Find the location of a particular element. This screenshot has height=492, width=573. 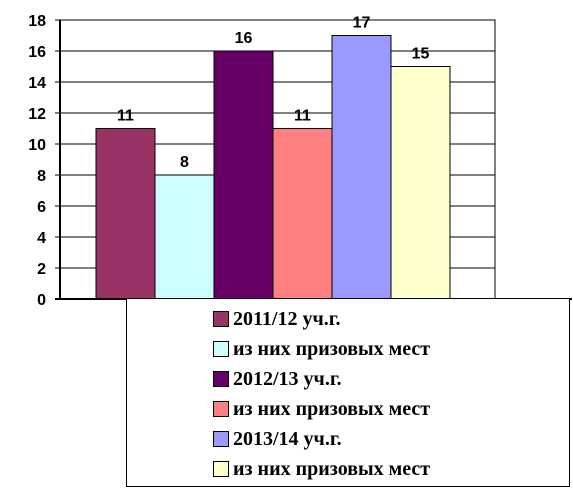

data-label: 8 is located at coordinates (184, 162).